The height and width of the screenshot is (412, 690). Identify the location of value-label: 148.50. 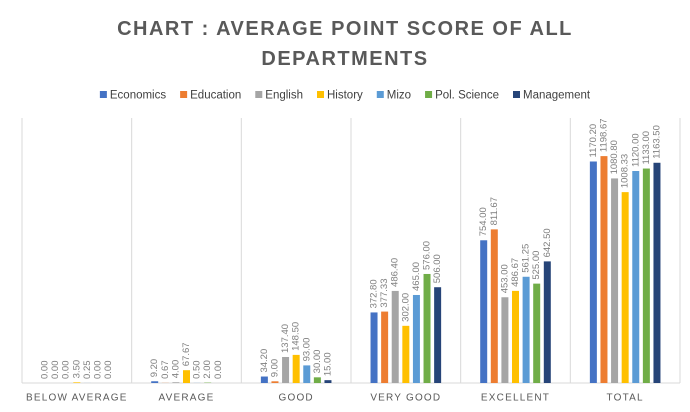
(296, 336).